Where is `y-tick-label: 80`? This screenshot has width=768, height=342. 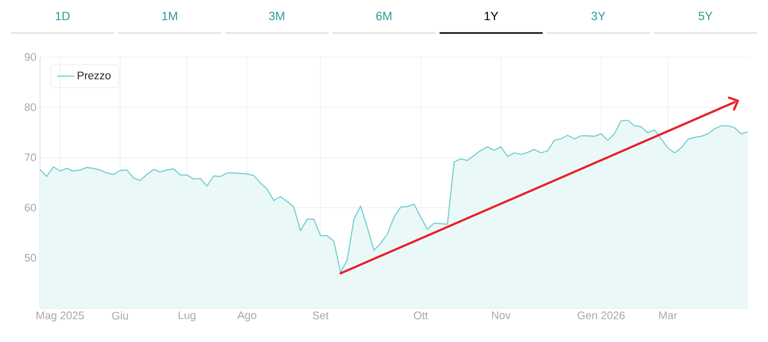
y-tick-label: 80 is located at coordinates (30, 107).